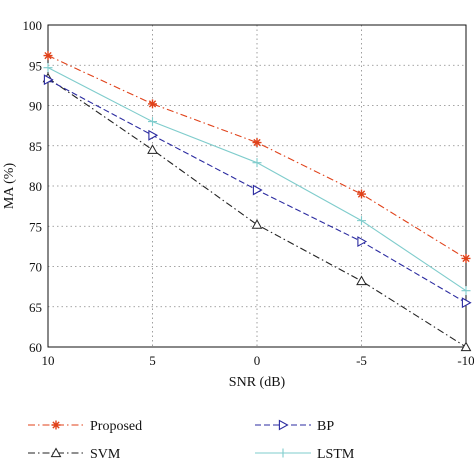  Describe the element at coordinates (35, 146) in the screenshot. I see `y-tick-label: 85` at that location.